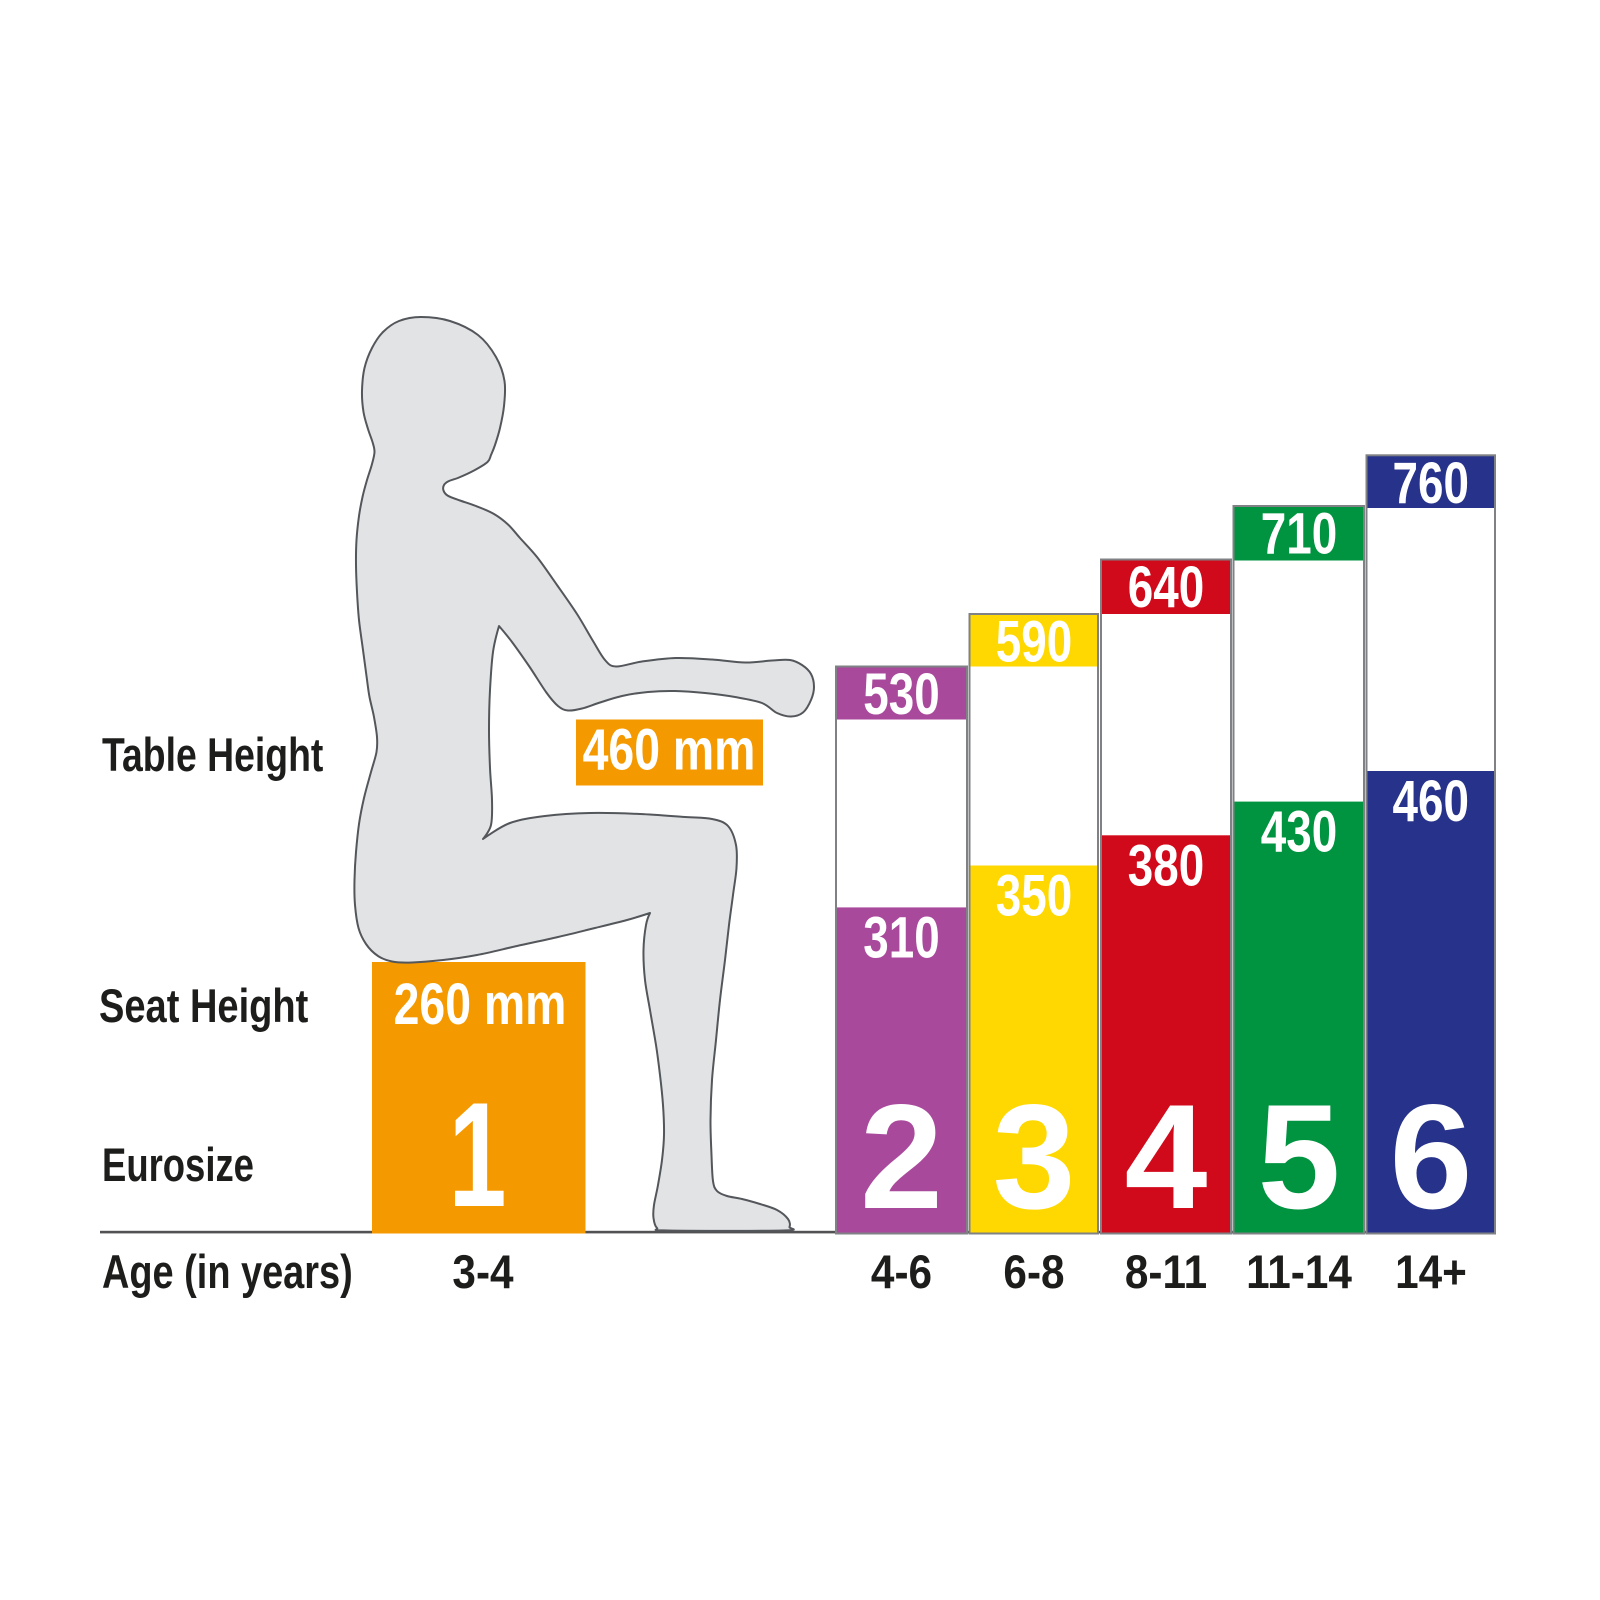  What do you see at coordinates (1166, 1156) in the screenshot?
I see `svg-text: 4` at bounding box center [1166, 1156].